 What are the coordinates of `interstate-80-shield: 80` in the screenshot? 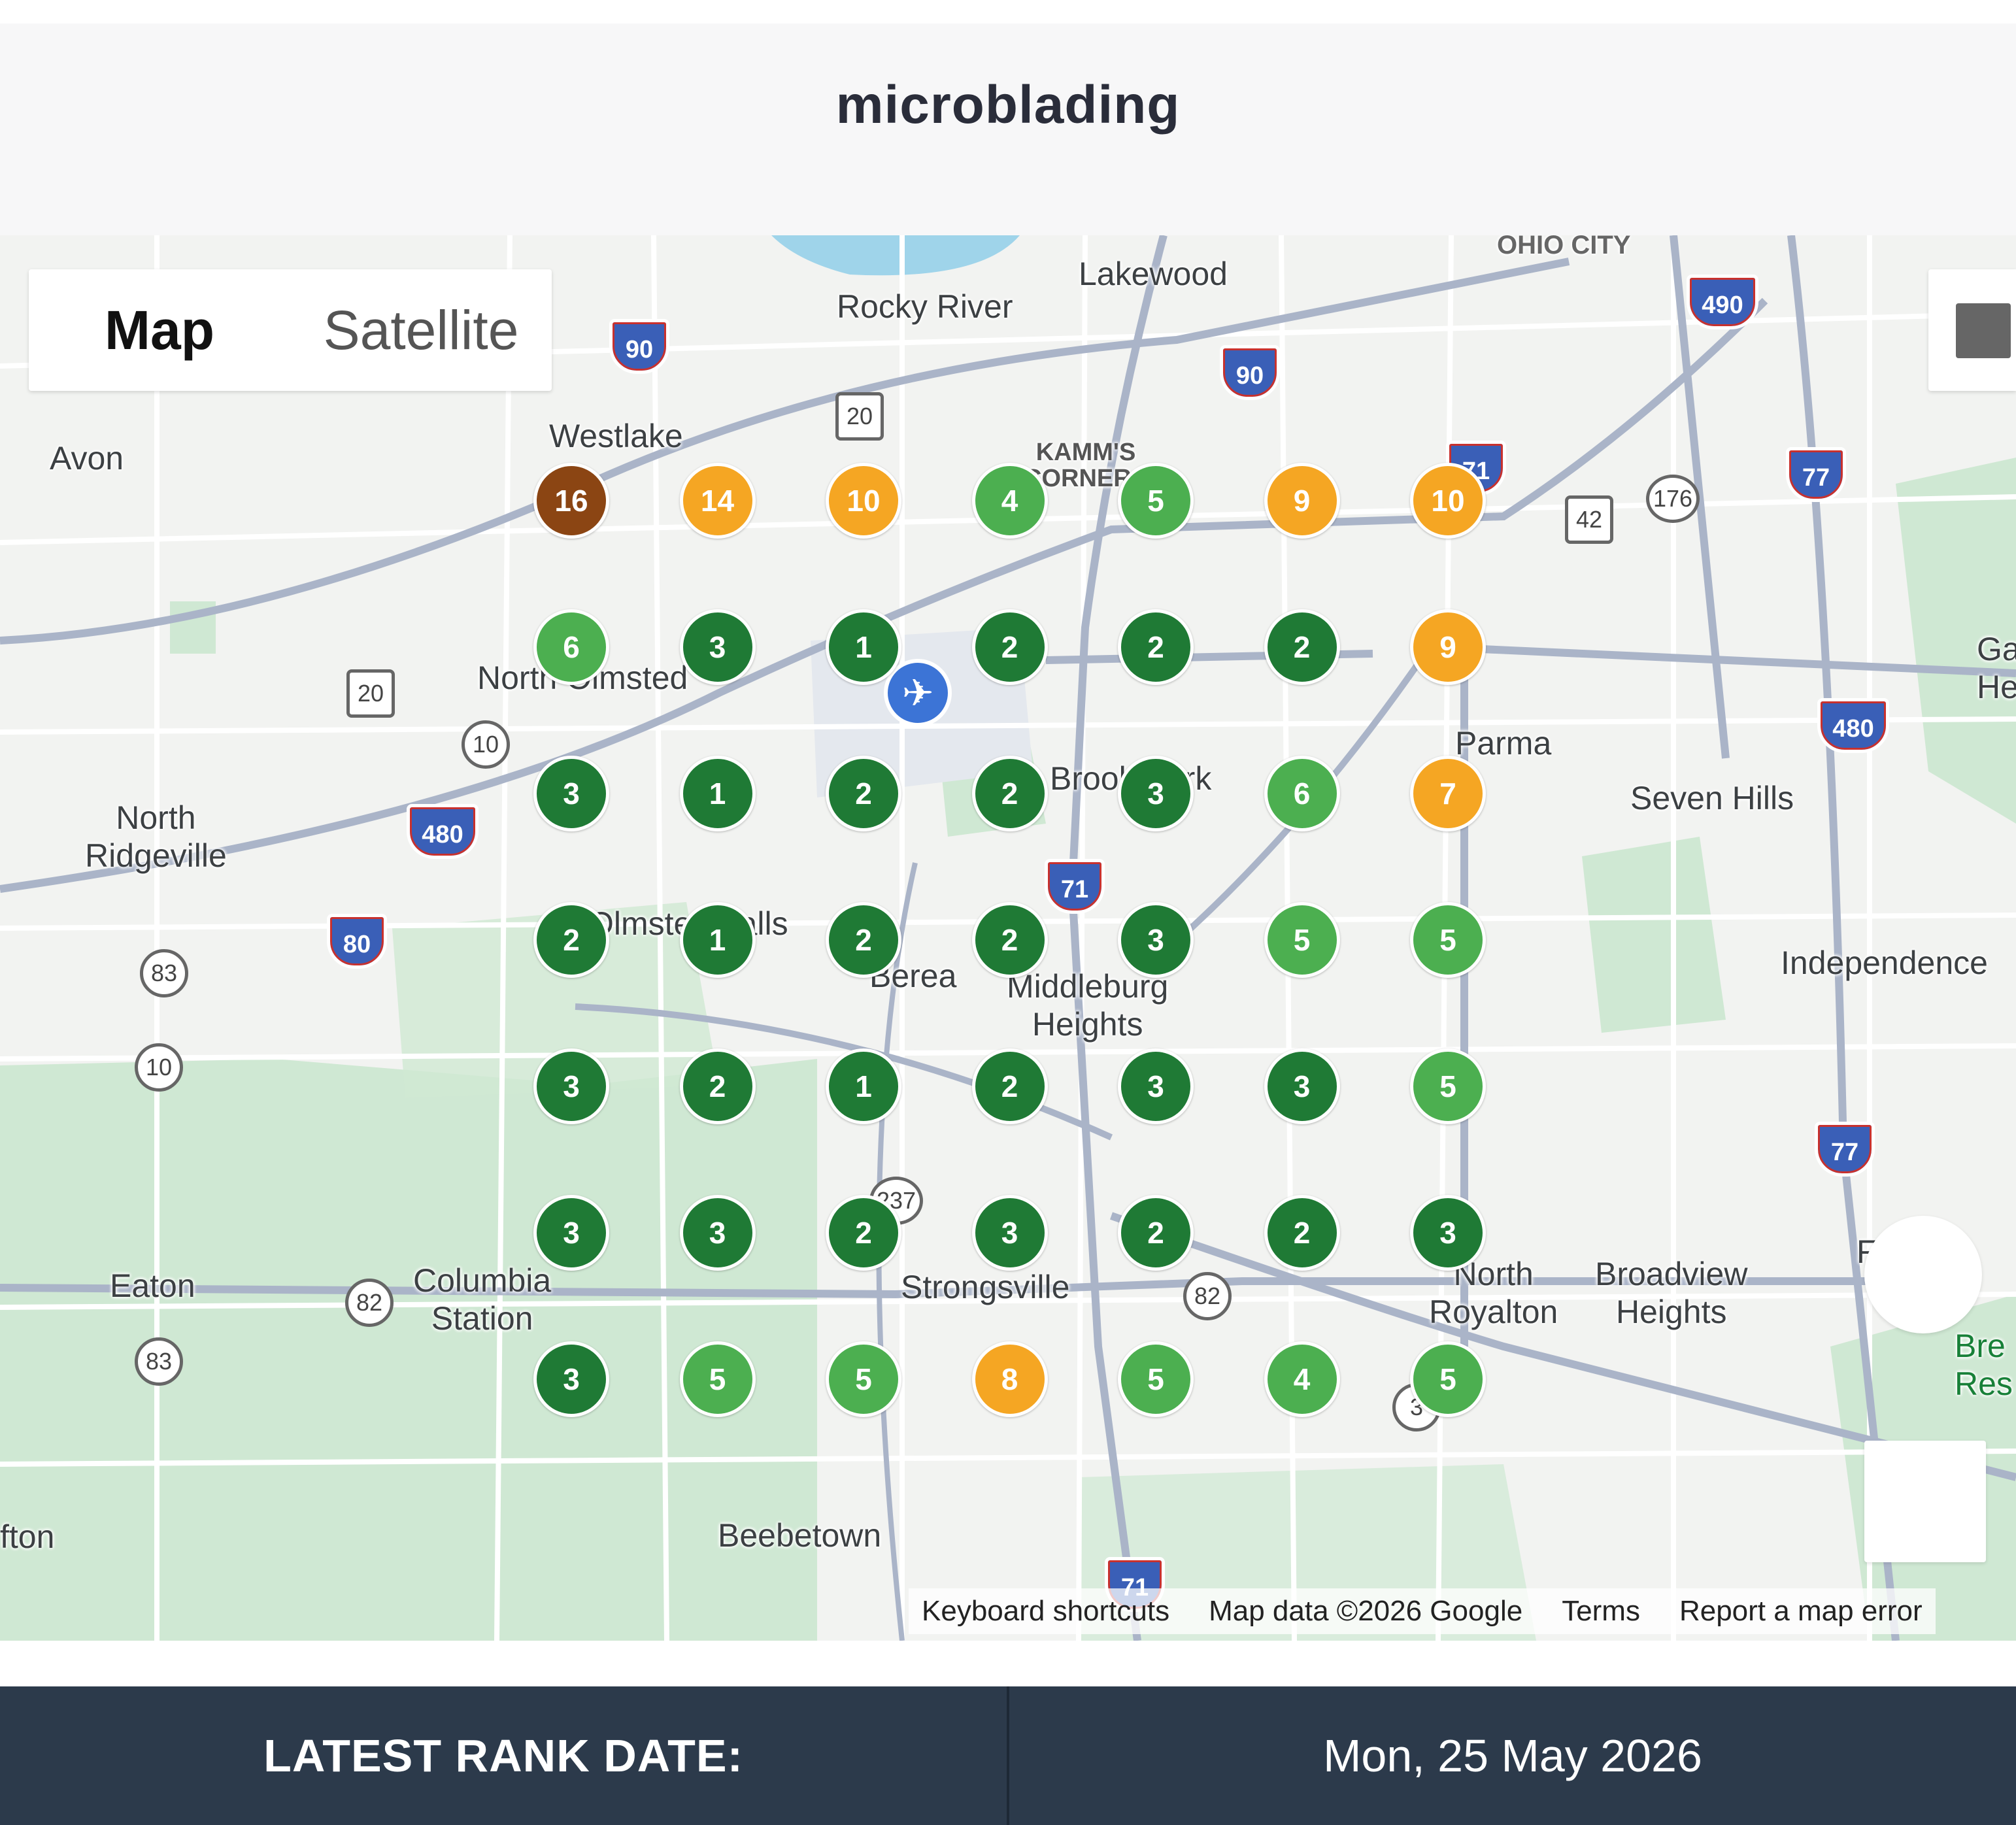 It's located at (357, 942).